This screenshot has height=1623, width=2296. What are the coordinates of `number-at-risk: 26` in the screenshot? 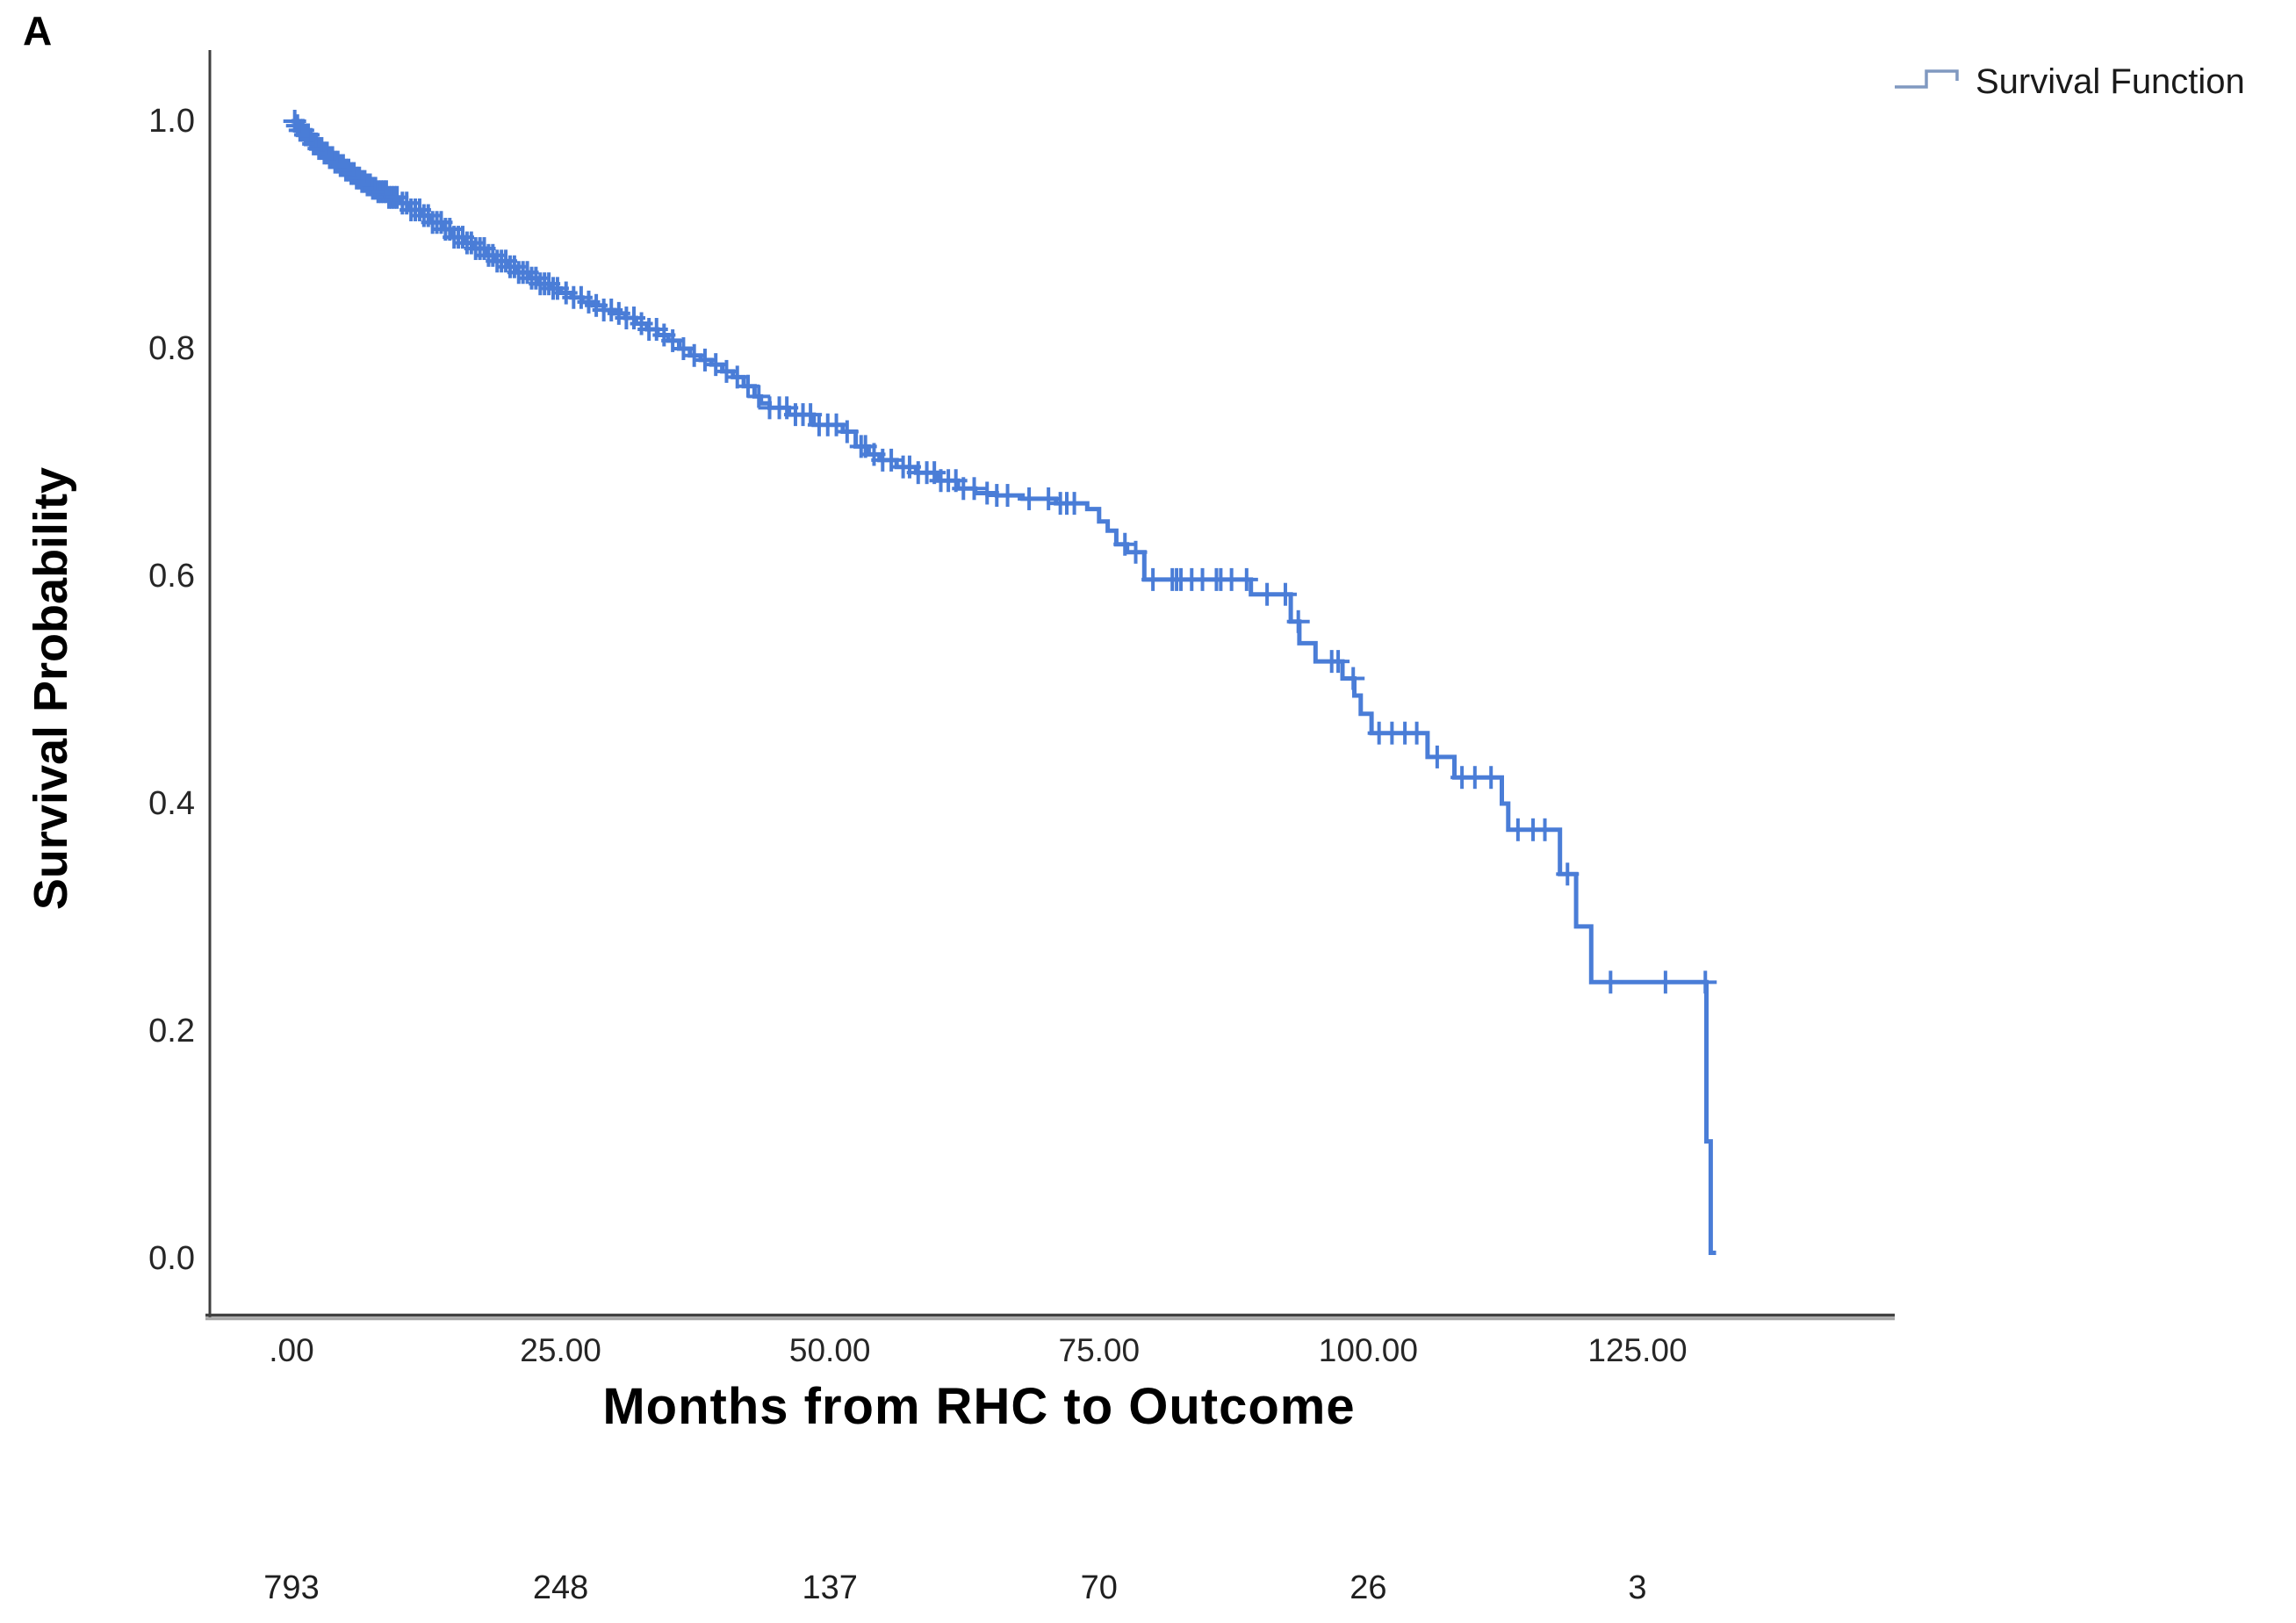 It's located at (1369, 1587).